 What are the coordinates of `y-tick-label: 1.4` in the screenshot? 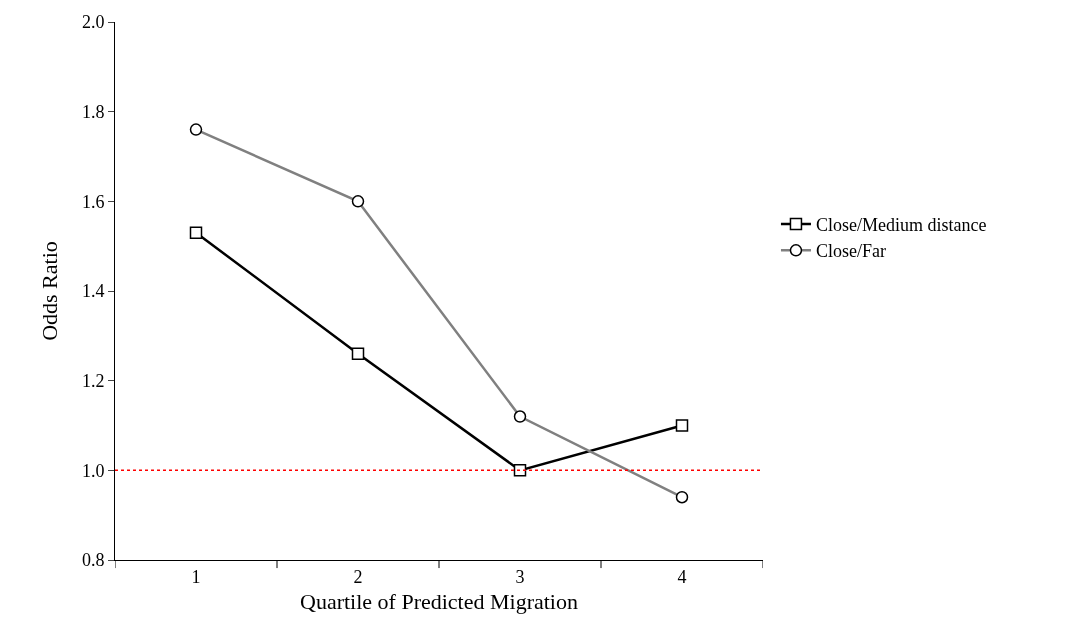 It's located at (93, 291).